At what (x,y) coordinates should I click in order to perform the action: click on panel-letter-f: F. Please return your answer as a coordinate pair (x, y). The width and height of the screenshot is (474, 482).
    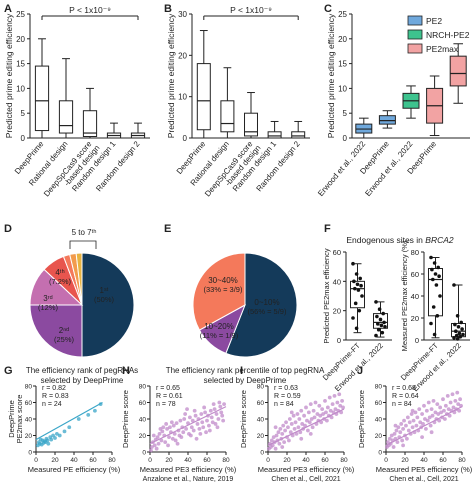
    Looking at the image, I should click on (327, 229).